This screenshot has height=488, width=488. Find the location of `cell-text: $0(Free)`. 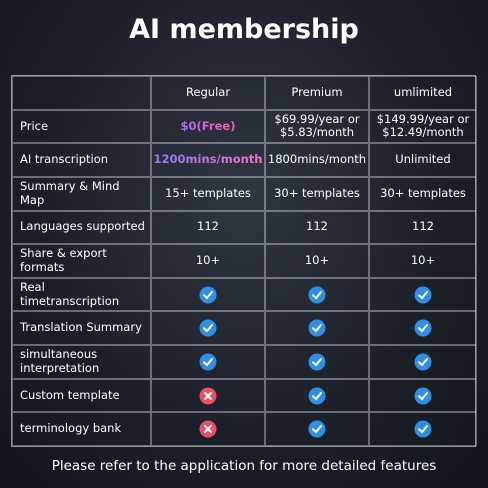

cell-text: $0(Free) is located at coordinates (208, 125).